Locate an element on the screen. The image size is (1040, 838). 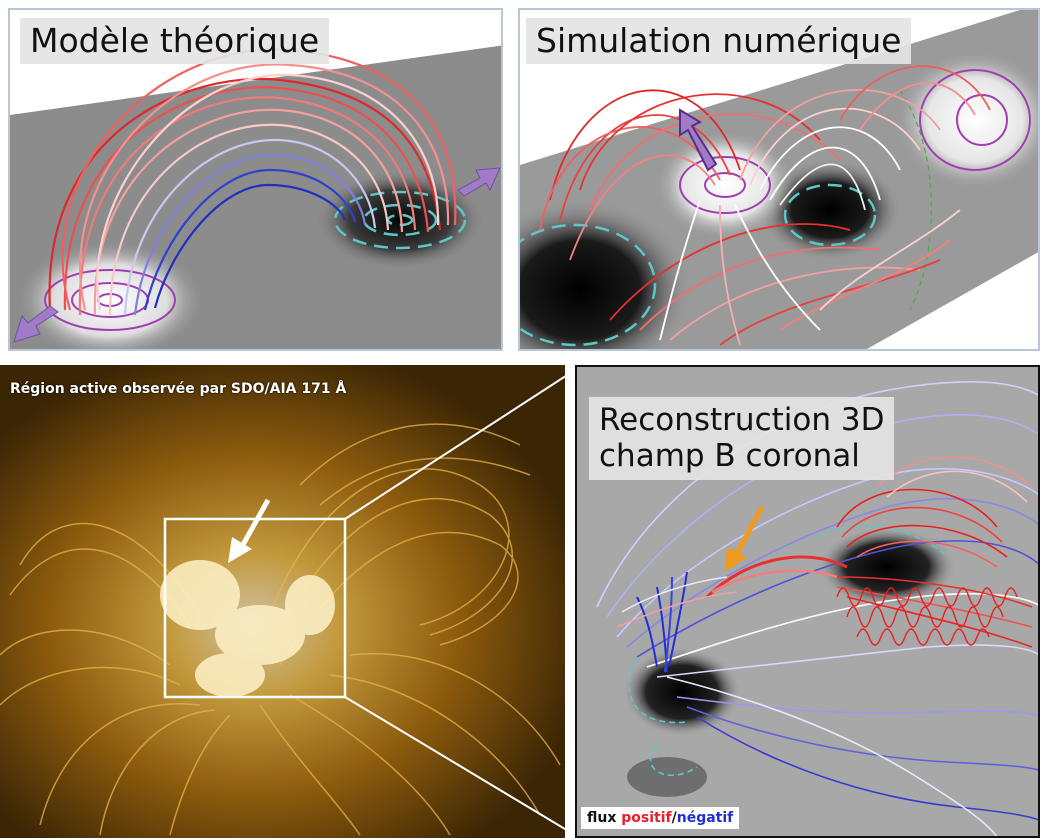
reconstruction-title-line2: champ B coronal is located at coordinates (729, 455).